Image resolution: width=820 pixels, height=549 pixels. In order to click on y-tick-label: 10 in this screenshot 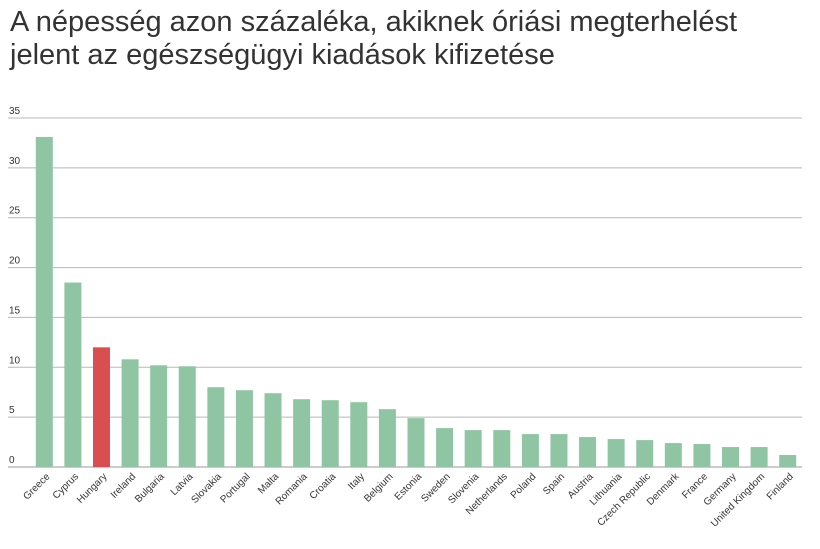, I will do `click(15, 360)`.